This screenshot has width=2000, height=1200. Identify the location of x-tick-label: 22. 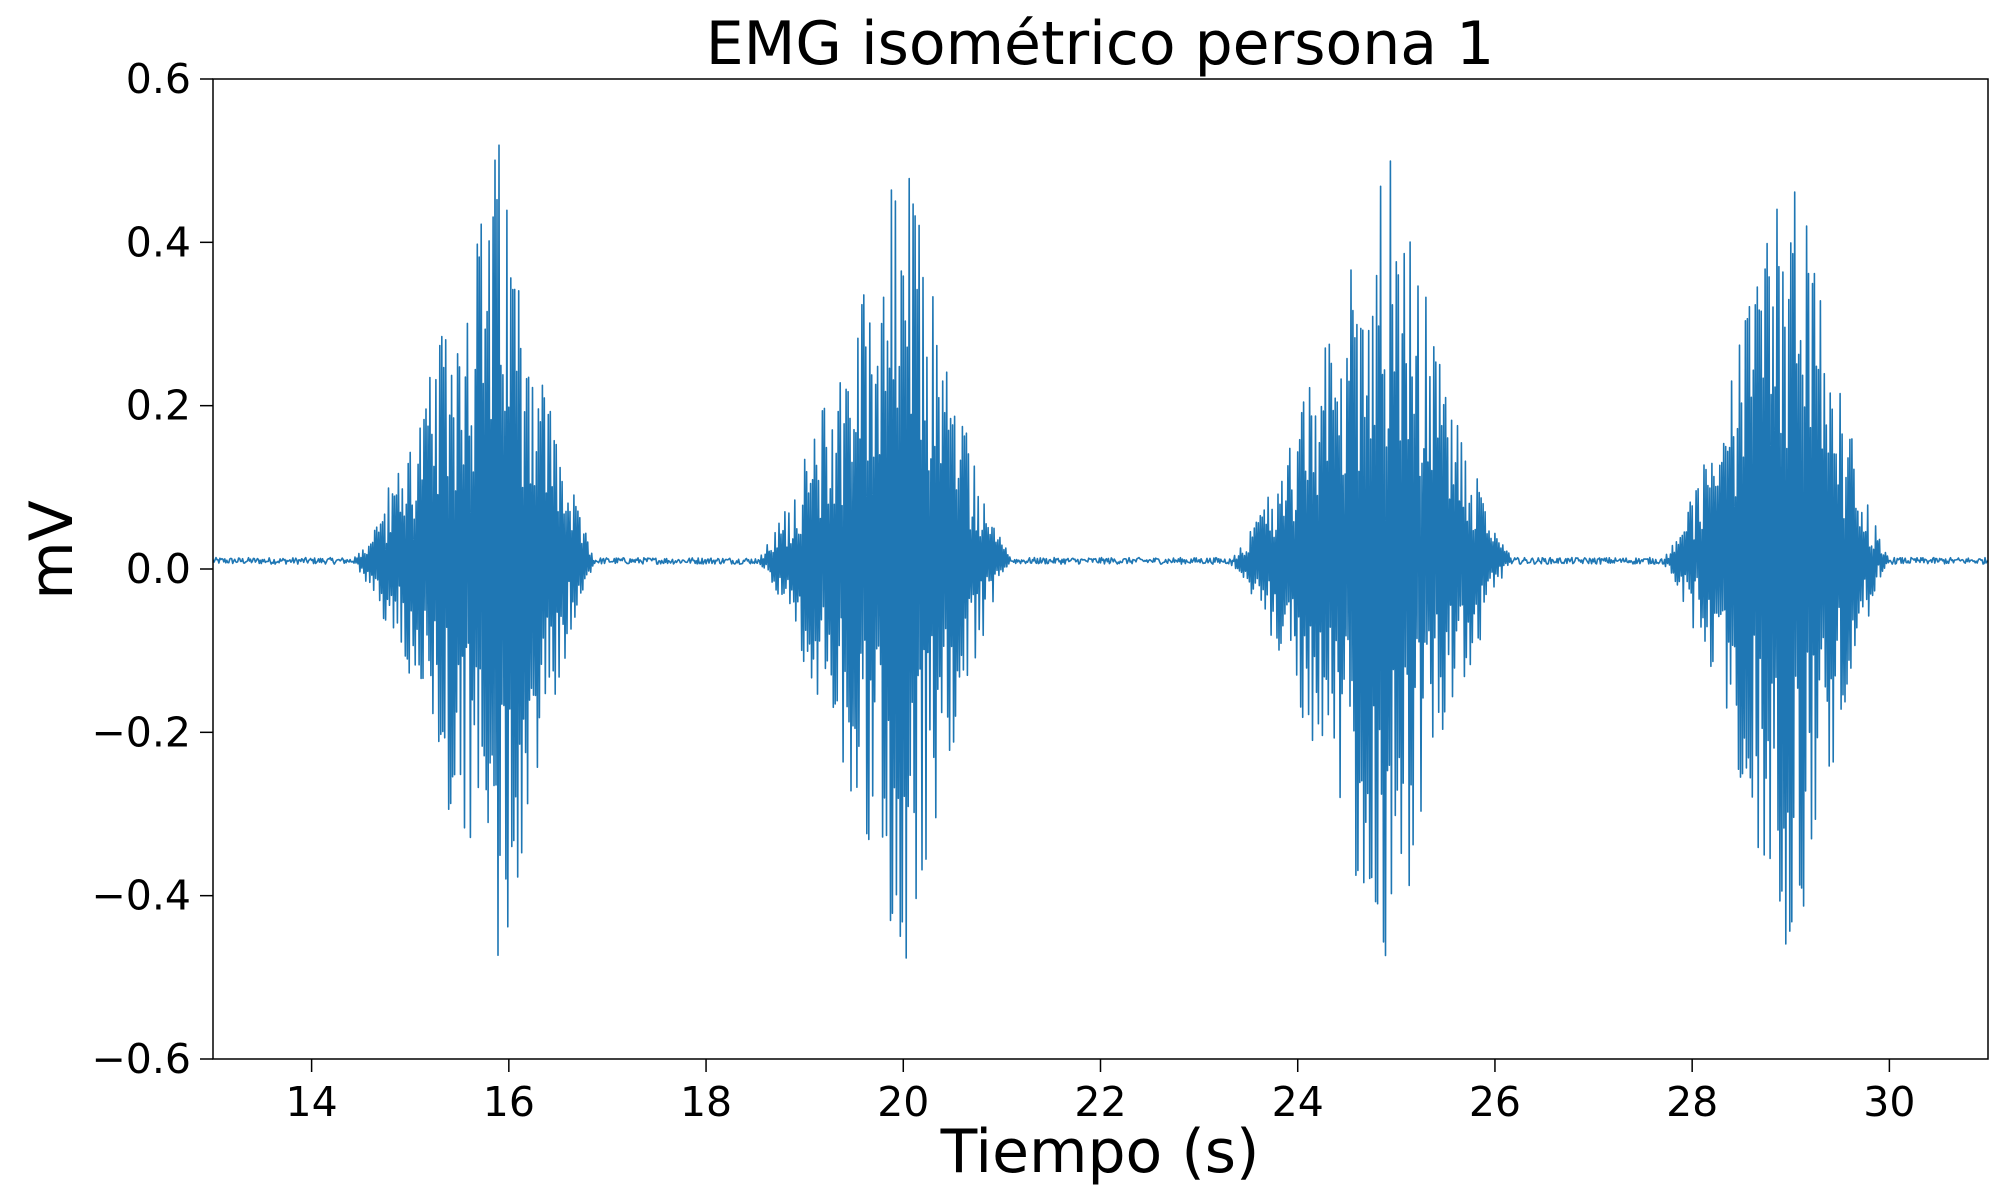
(1100, 1102).